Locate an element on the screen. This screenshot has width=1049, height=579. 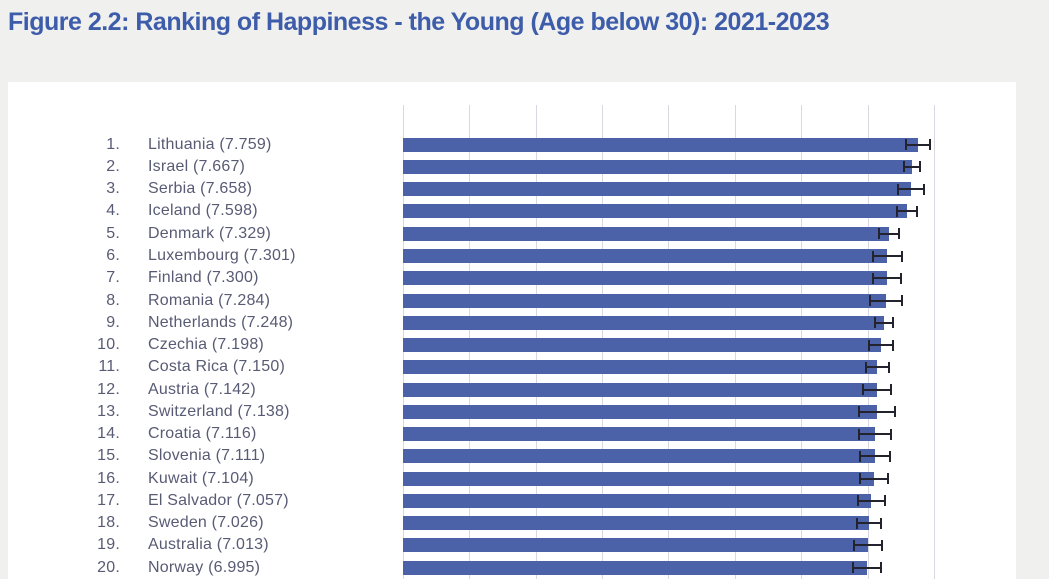
country-score-label: Netherlands (7.248) is located at coordinates (221, 322).